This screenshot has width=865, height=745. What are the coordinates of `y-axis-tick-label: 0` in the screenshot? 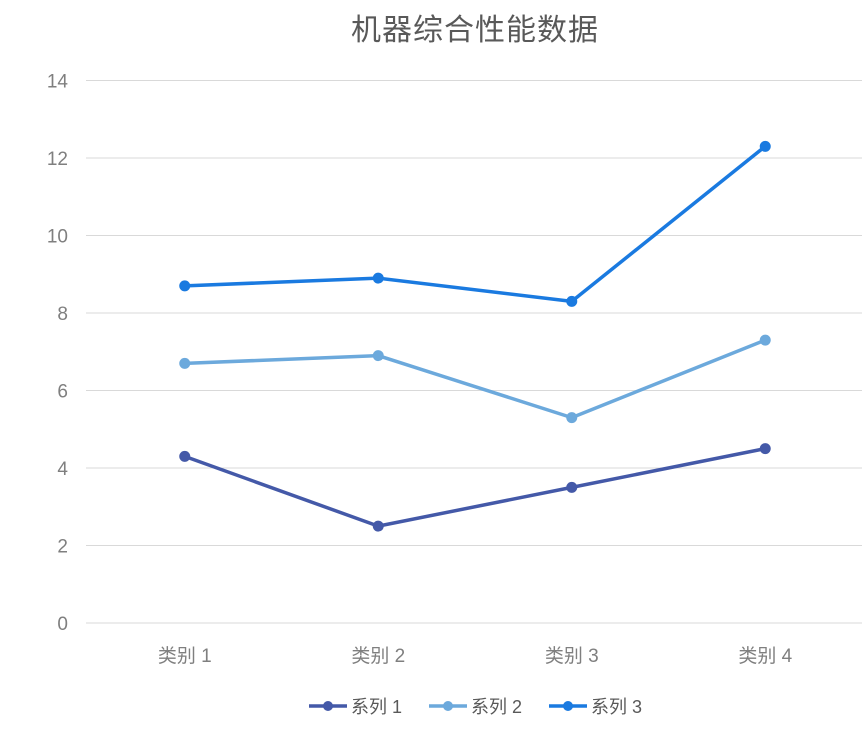 It's located at (62, 624).